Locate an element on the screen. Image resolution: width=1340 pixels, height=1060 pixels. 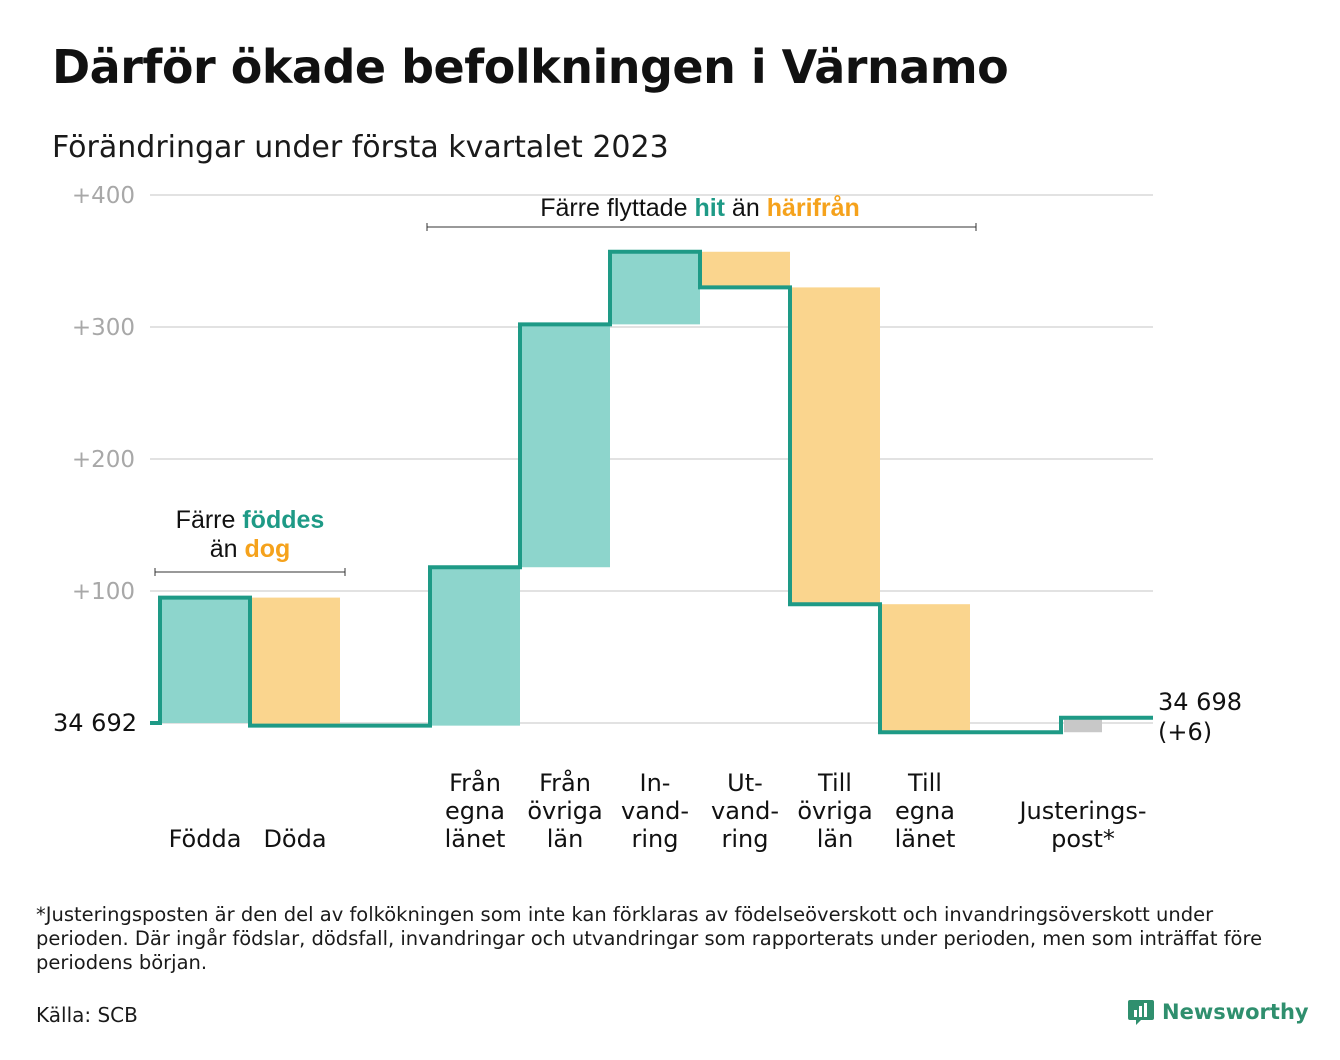
x-category-label: Justerings- is located at coordinates (1081, 811).